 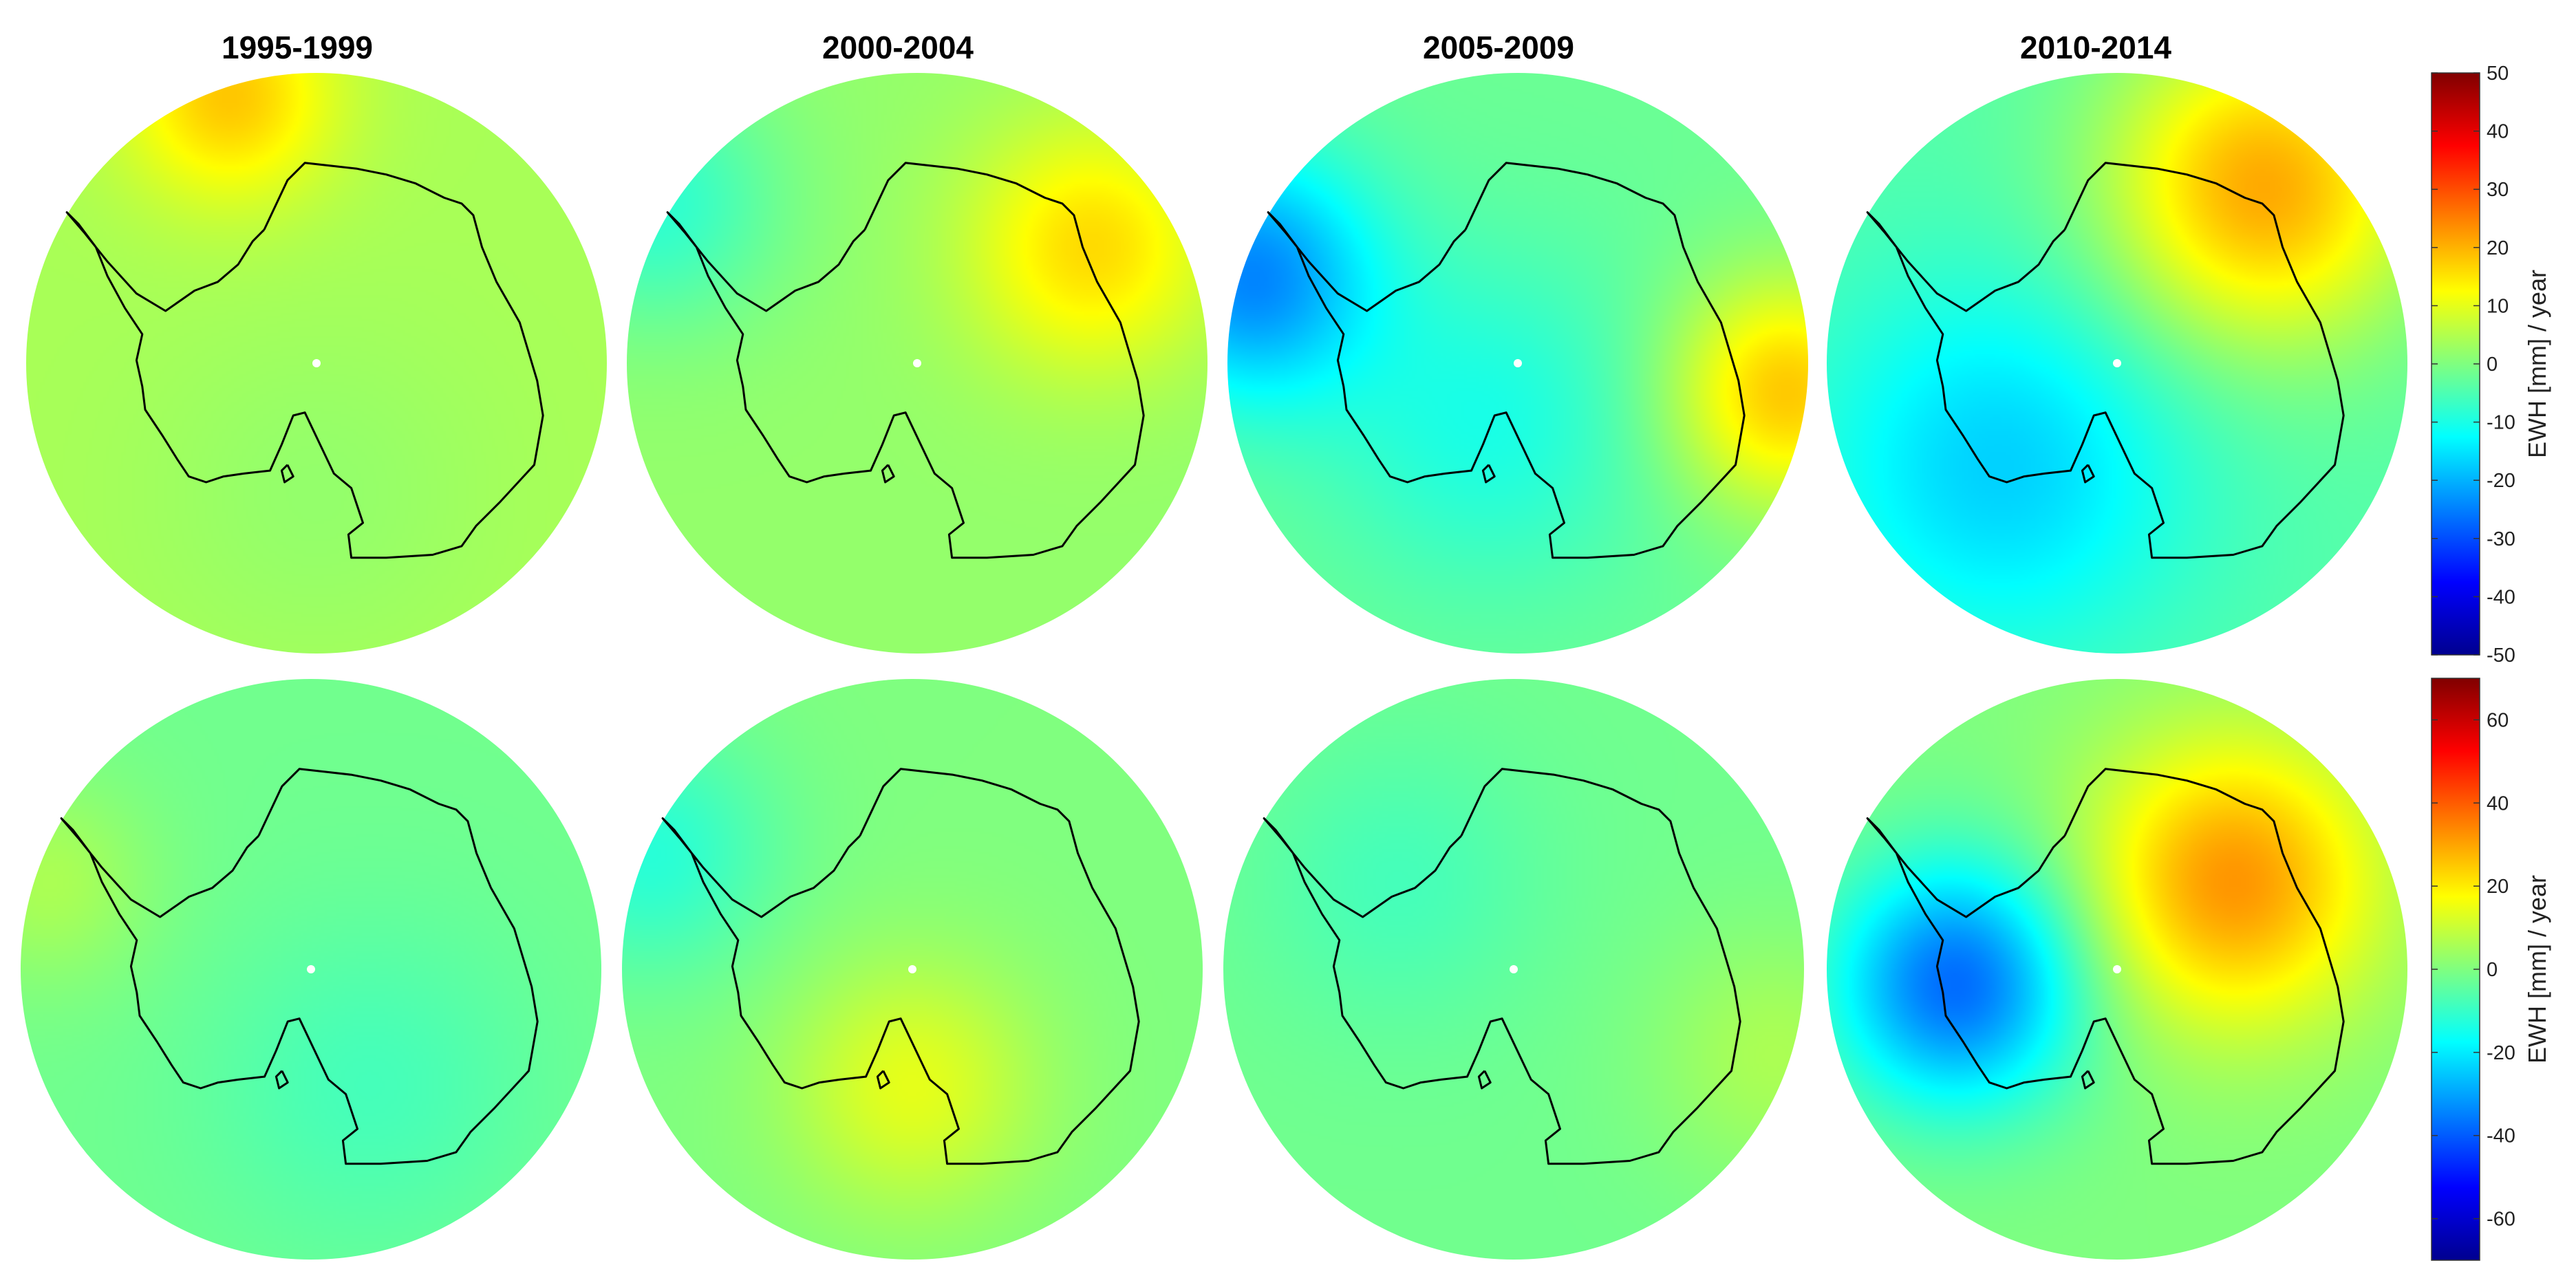 I want to click on period-title-2000-2004: 2000-2004, so click(x=898, y=47).